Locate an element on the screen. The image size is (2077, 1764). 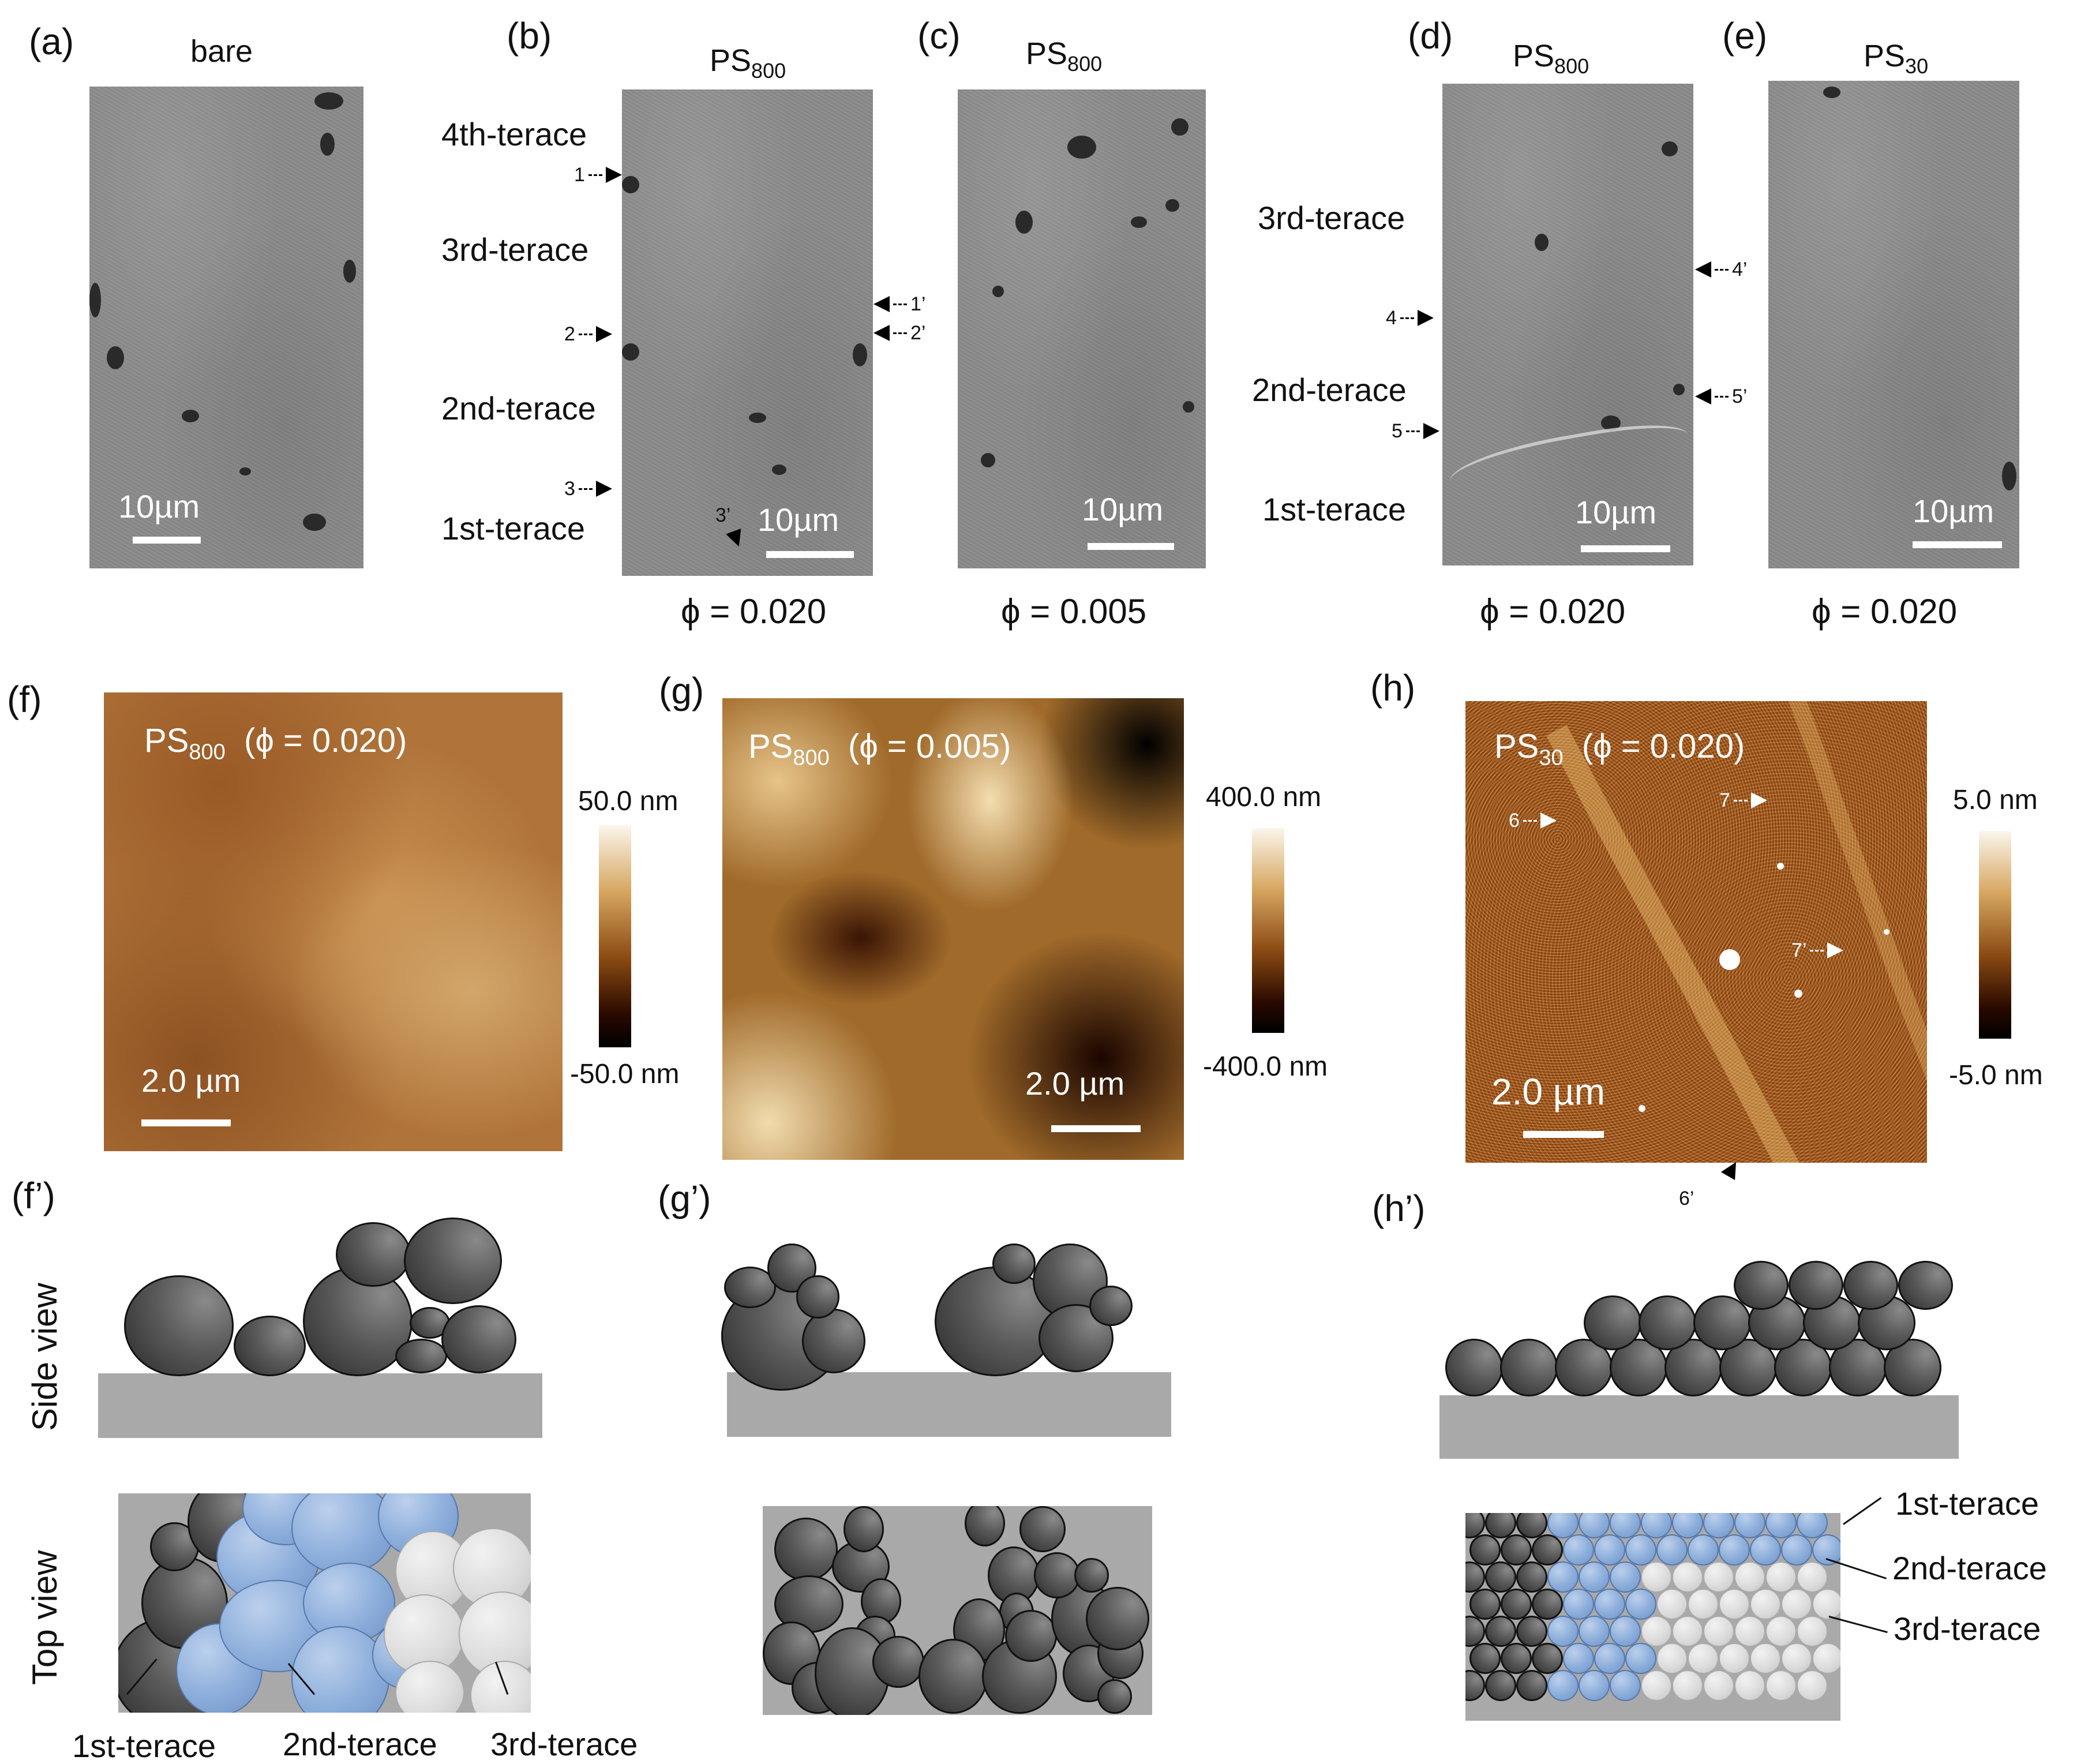
boundary-marker: 1 is located at coordinates (598, 175).